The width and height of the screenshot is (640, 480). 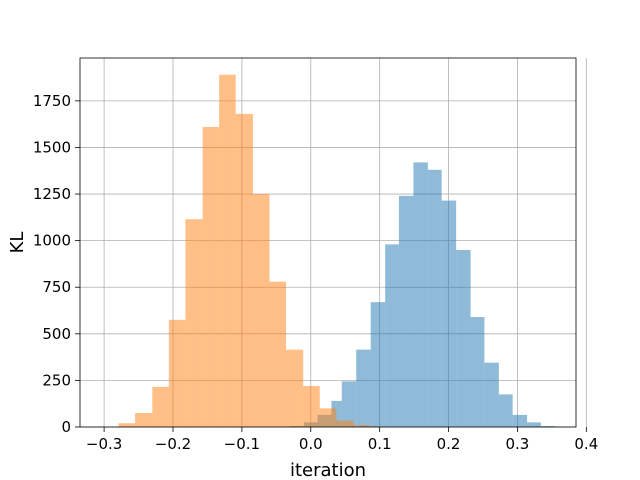 I want to click on x-axis-label: iteration, so click(x=328, y=470).